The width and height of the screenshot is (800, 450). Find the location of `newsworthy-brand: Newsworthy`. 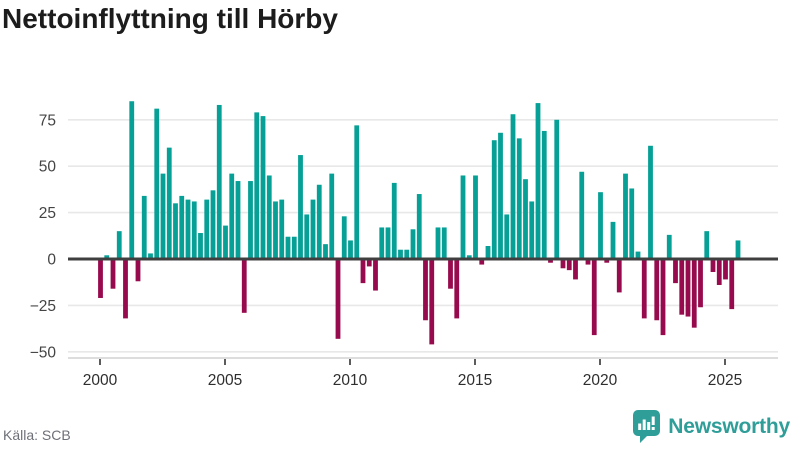

newsworthy-brand: Newsworthy is located at coordinates (711, 427).